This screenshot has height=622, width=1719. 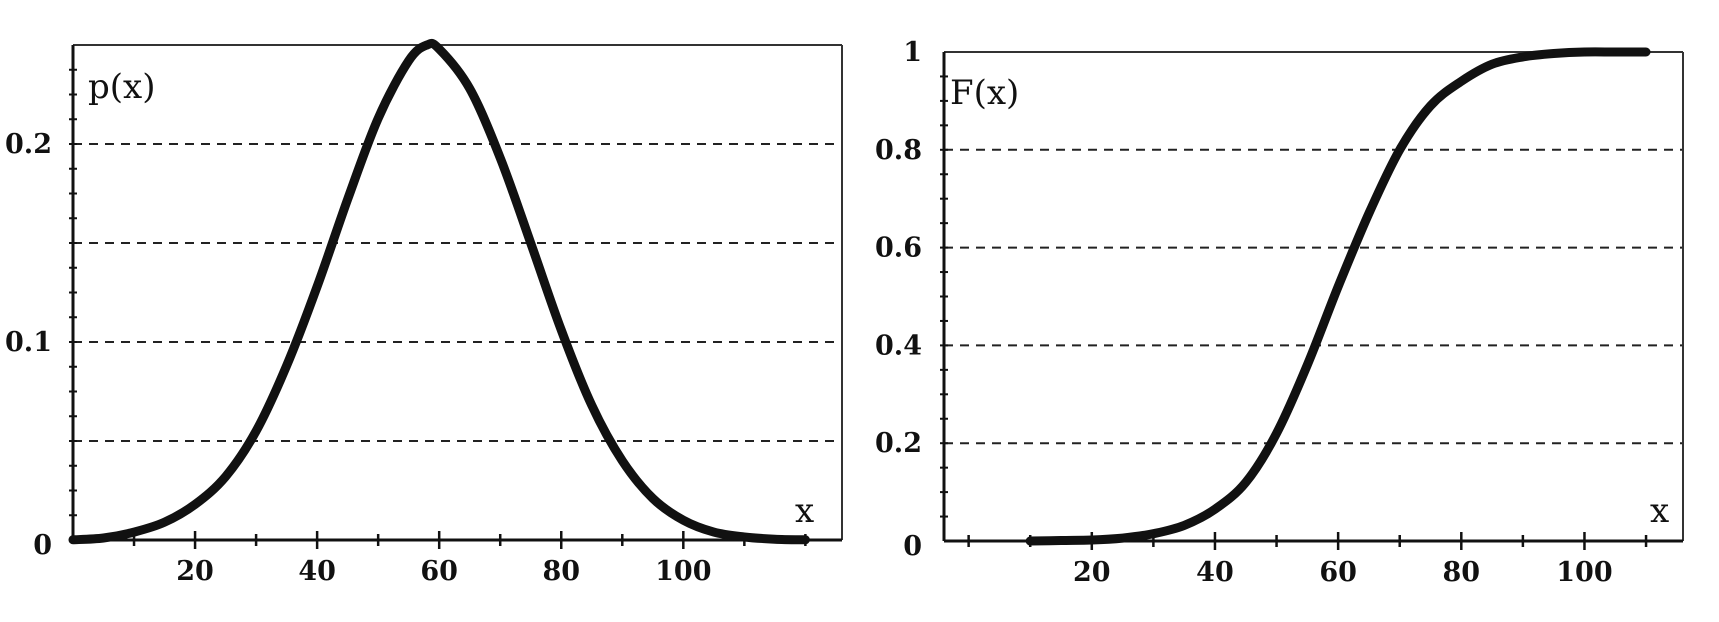 What do you see at coordinates (28, 144) in the screenshot?
I see `density-y-tick-label-2: 0.2` at bounding box center [28, 144].